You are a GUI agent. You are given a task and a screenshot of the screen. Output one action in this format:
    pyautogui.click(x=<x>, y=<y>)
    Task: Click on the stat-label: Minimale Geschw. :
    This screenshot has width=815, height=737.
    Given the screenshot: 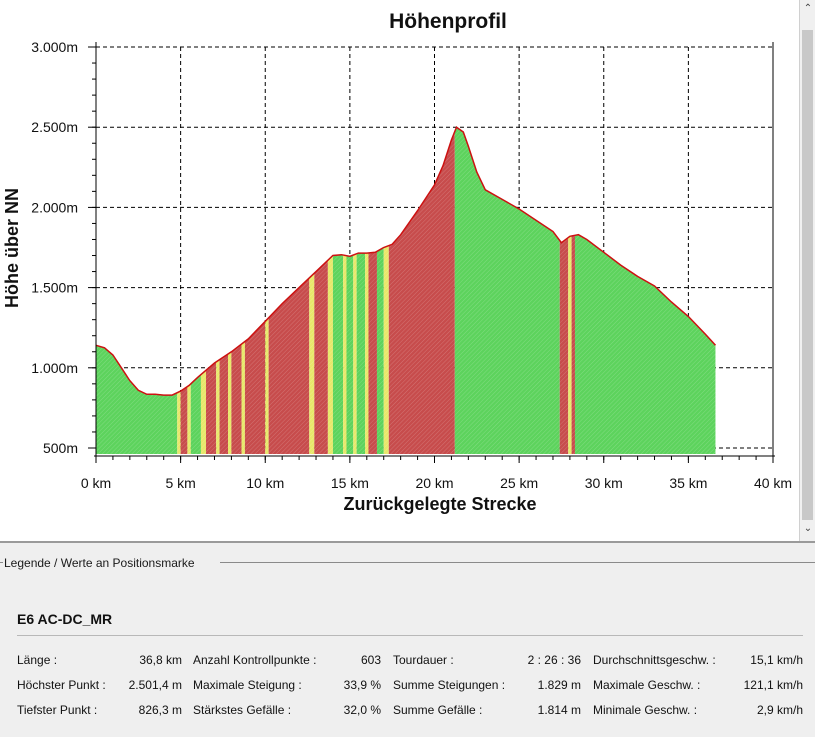 What is the action you would take?
    pyautogui.click(x=645, y=710)
    